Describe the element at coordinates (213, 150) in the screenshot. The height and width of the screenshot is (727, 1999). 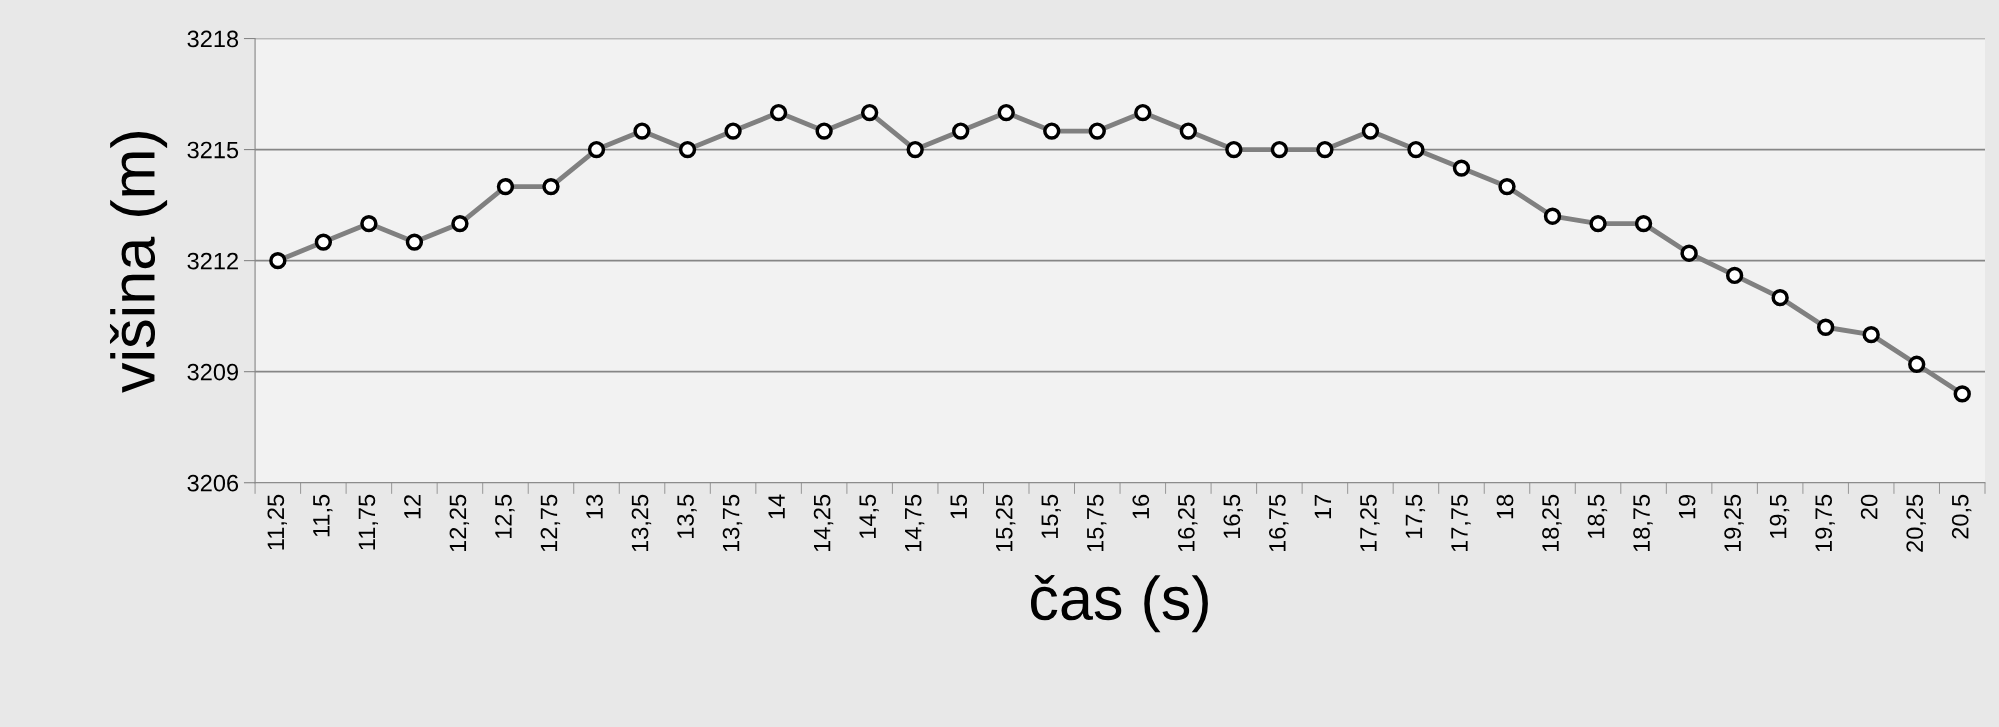
I see `y-tick-label: 3215` at that location.